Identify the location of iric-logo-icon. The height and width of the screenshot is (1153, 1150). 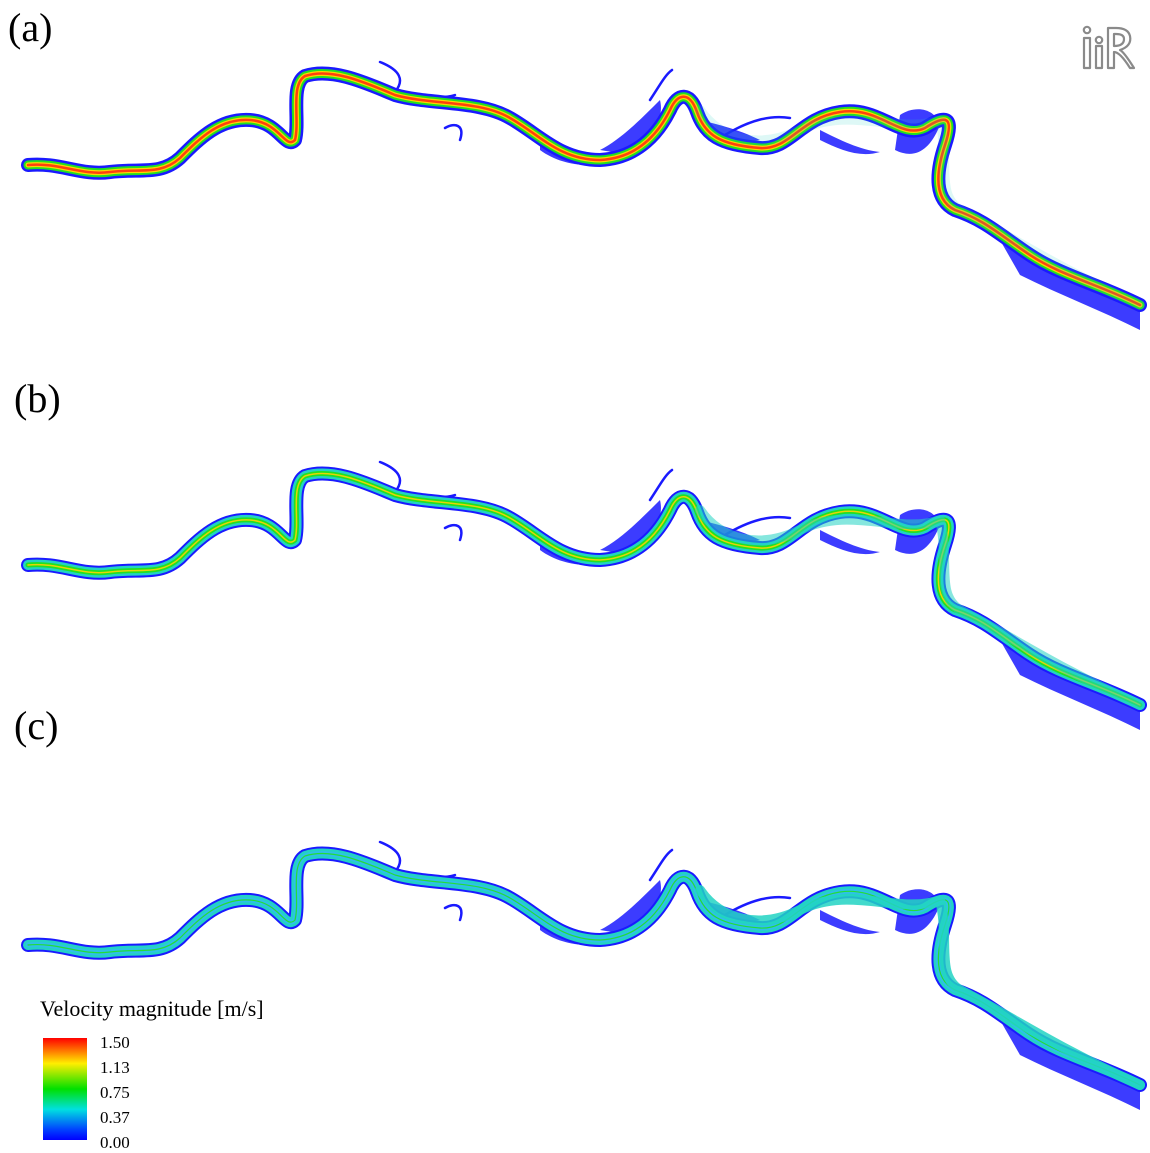
(1109, 47).